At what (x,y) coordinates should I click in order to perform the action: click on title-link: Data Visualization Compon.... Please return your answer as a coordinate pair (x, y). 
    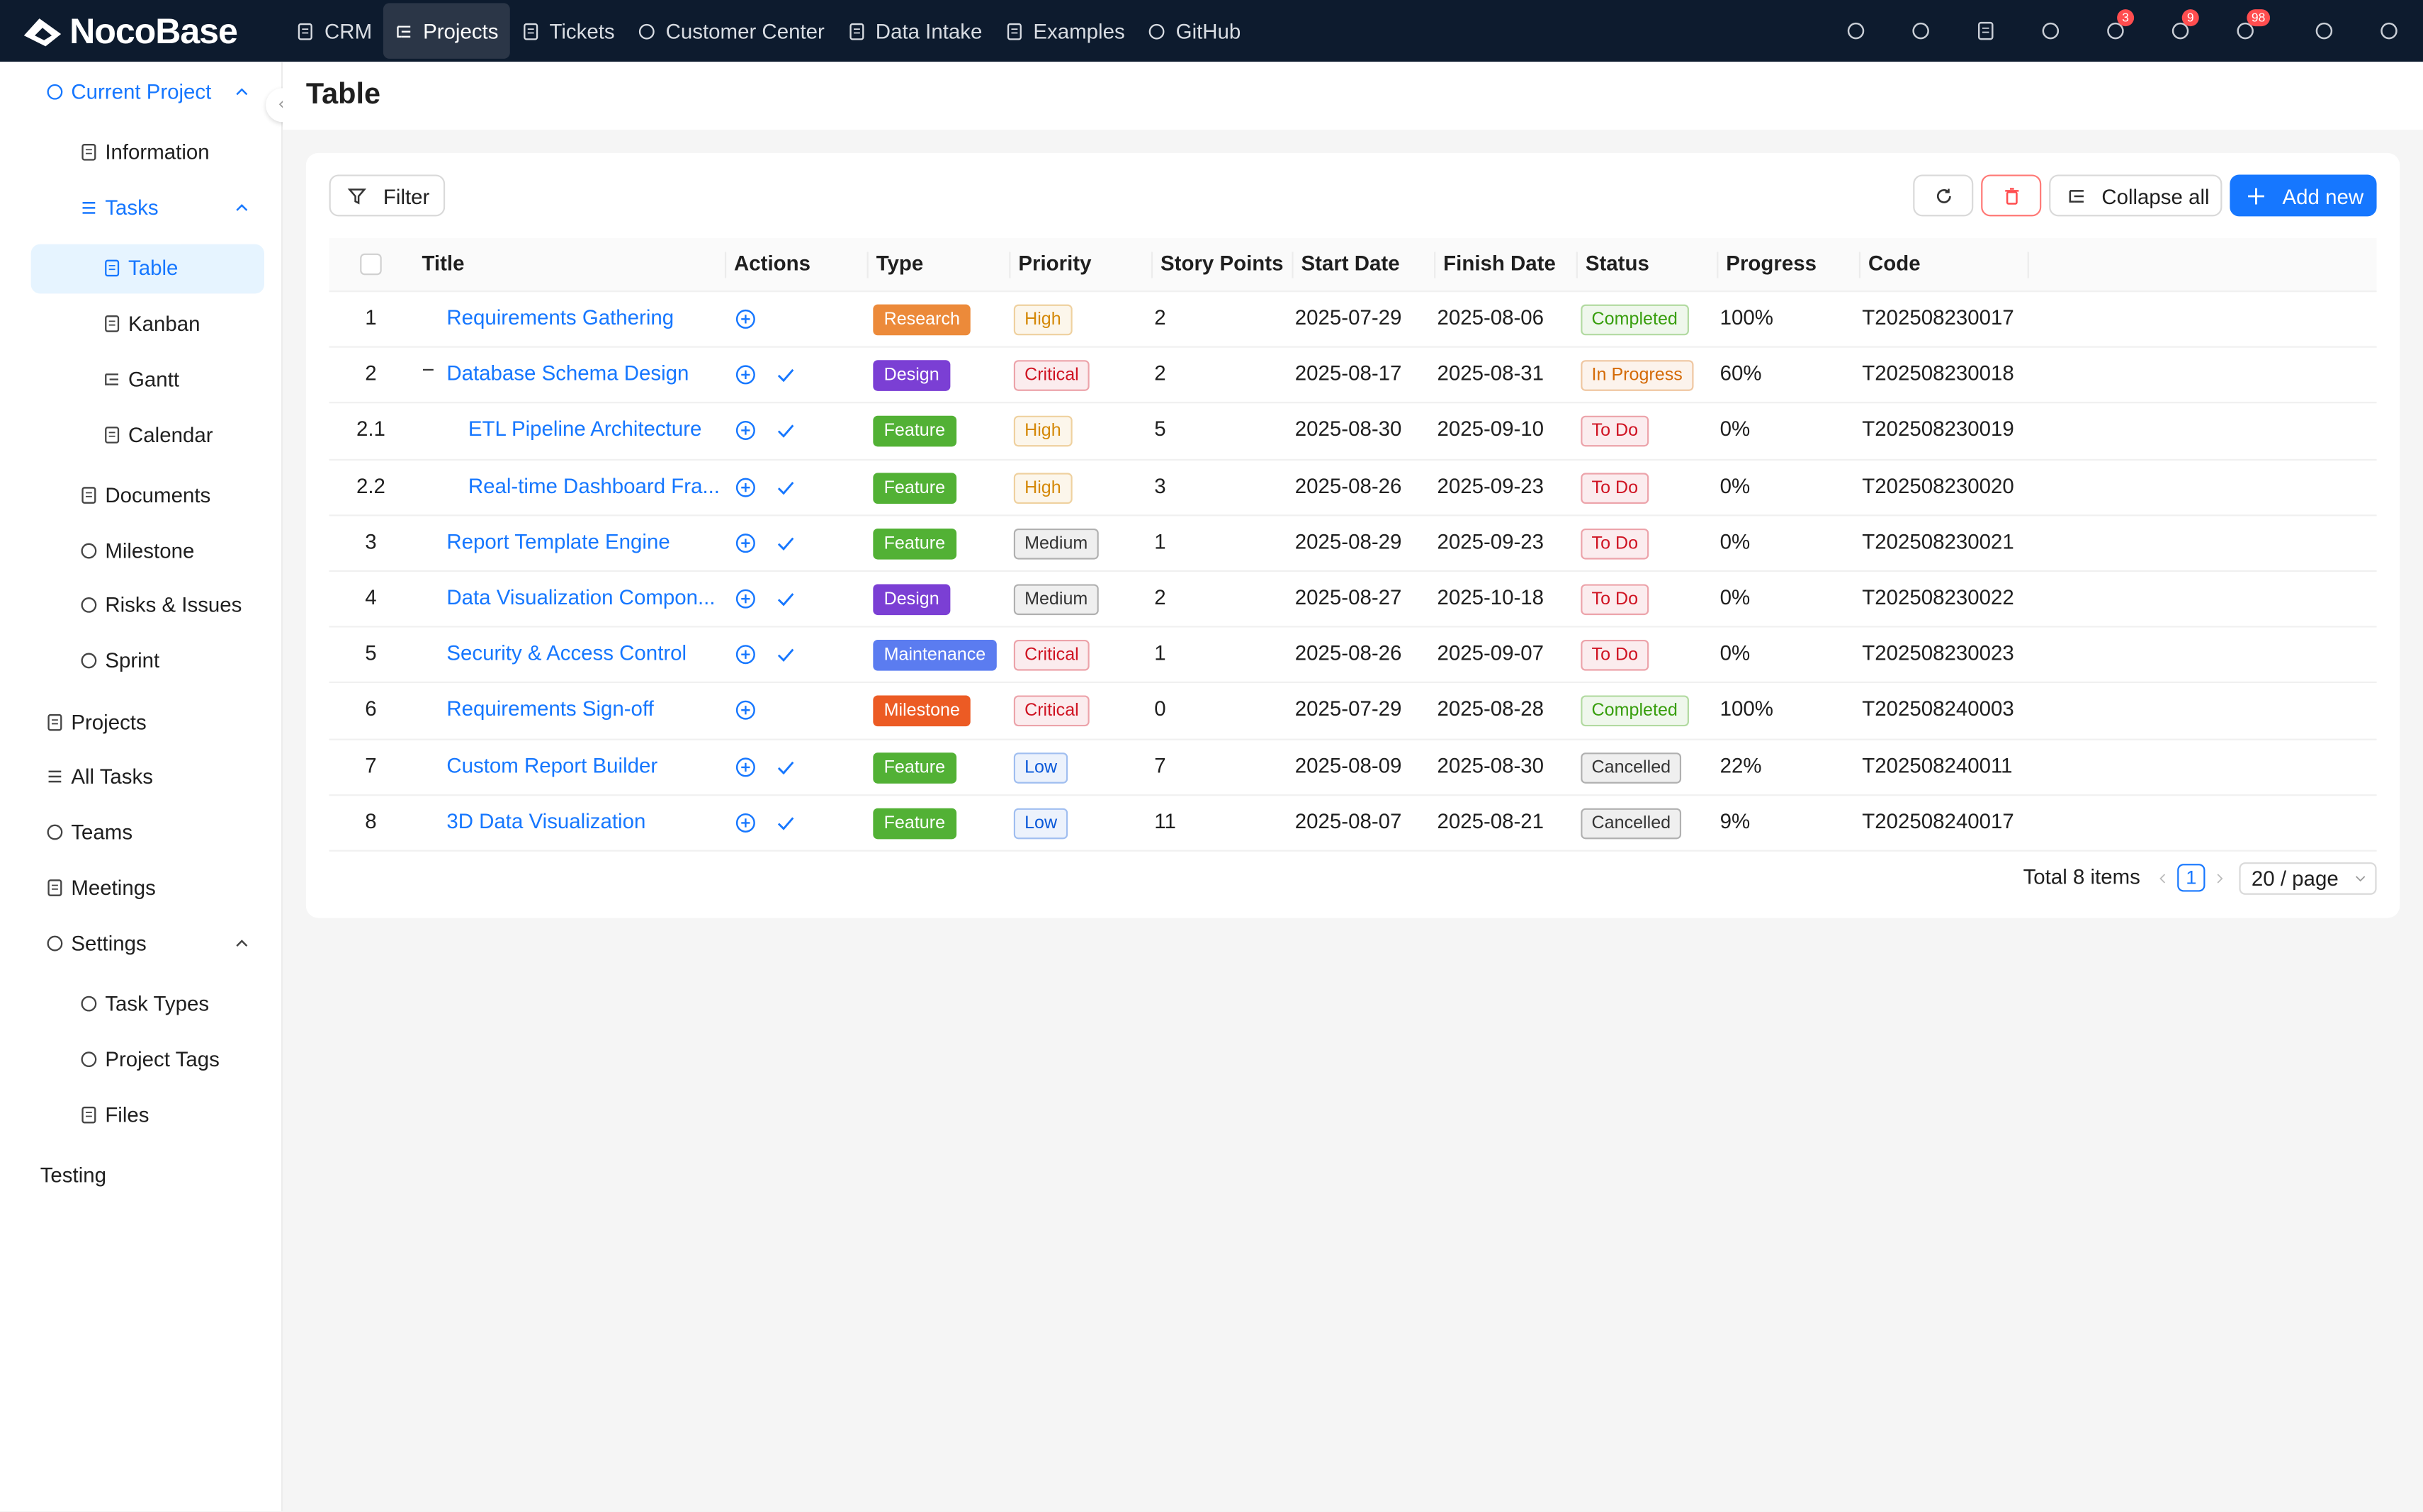
    Looking at the image, I should click on (581, 597).